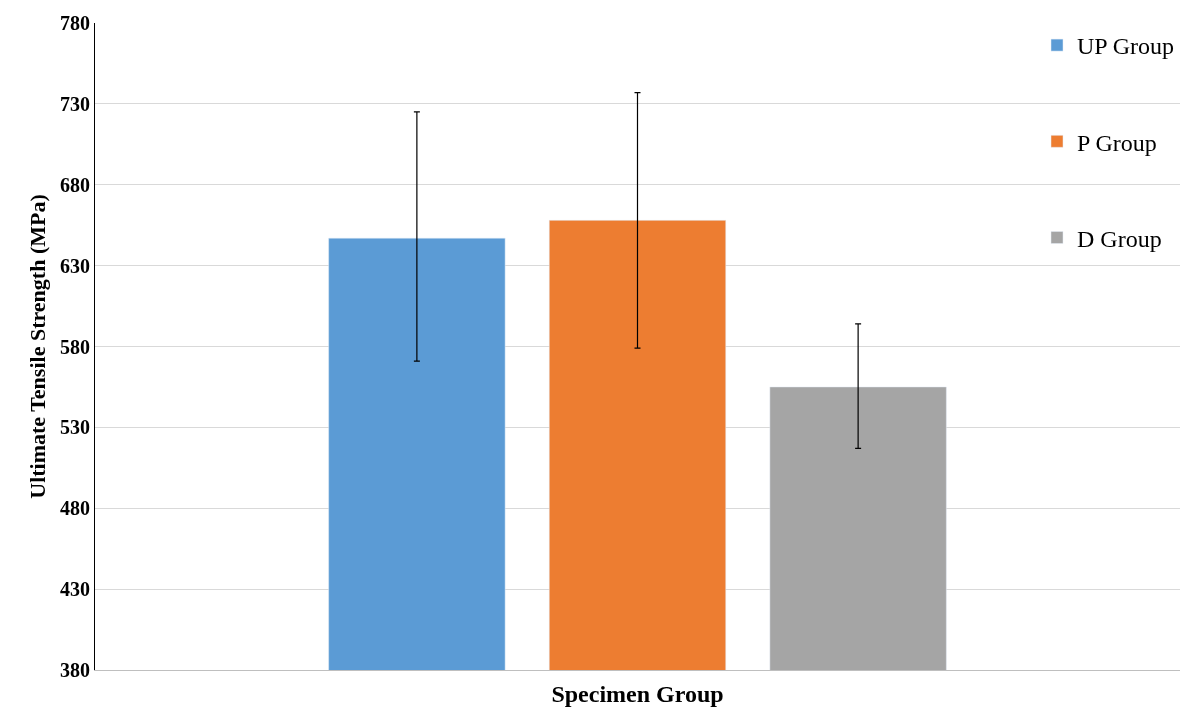 The width and height of the screenshot is (1195, 722). Describe the element at coordinates (75, 23) in the screenshot. I see `y-tick-label: 780` at that location.